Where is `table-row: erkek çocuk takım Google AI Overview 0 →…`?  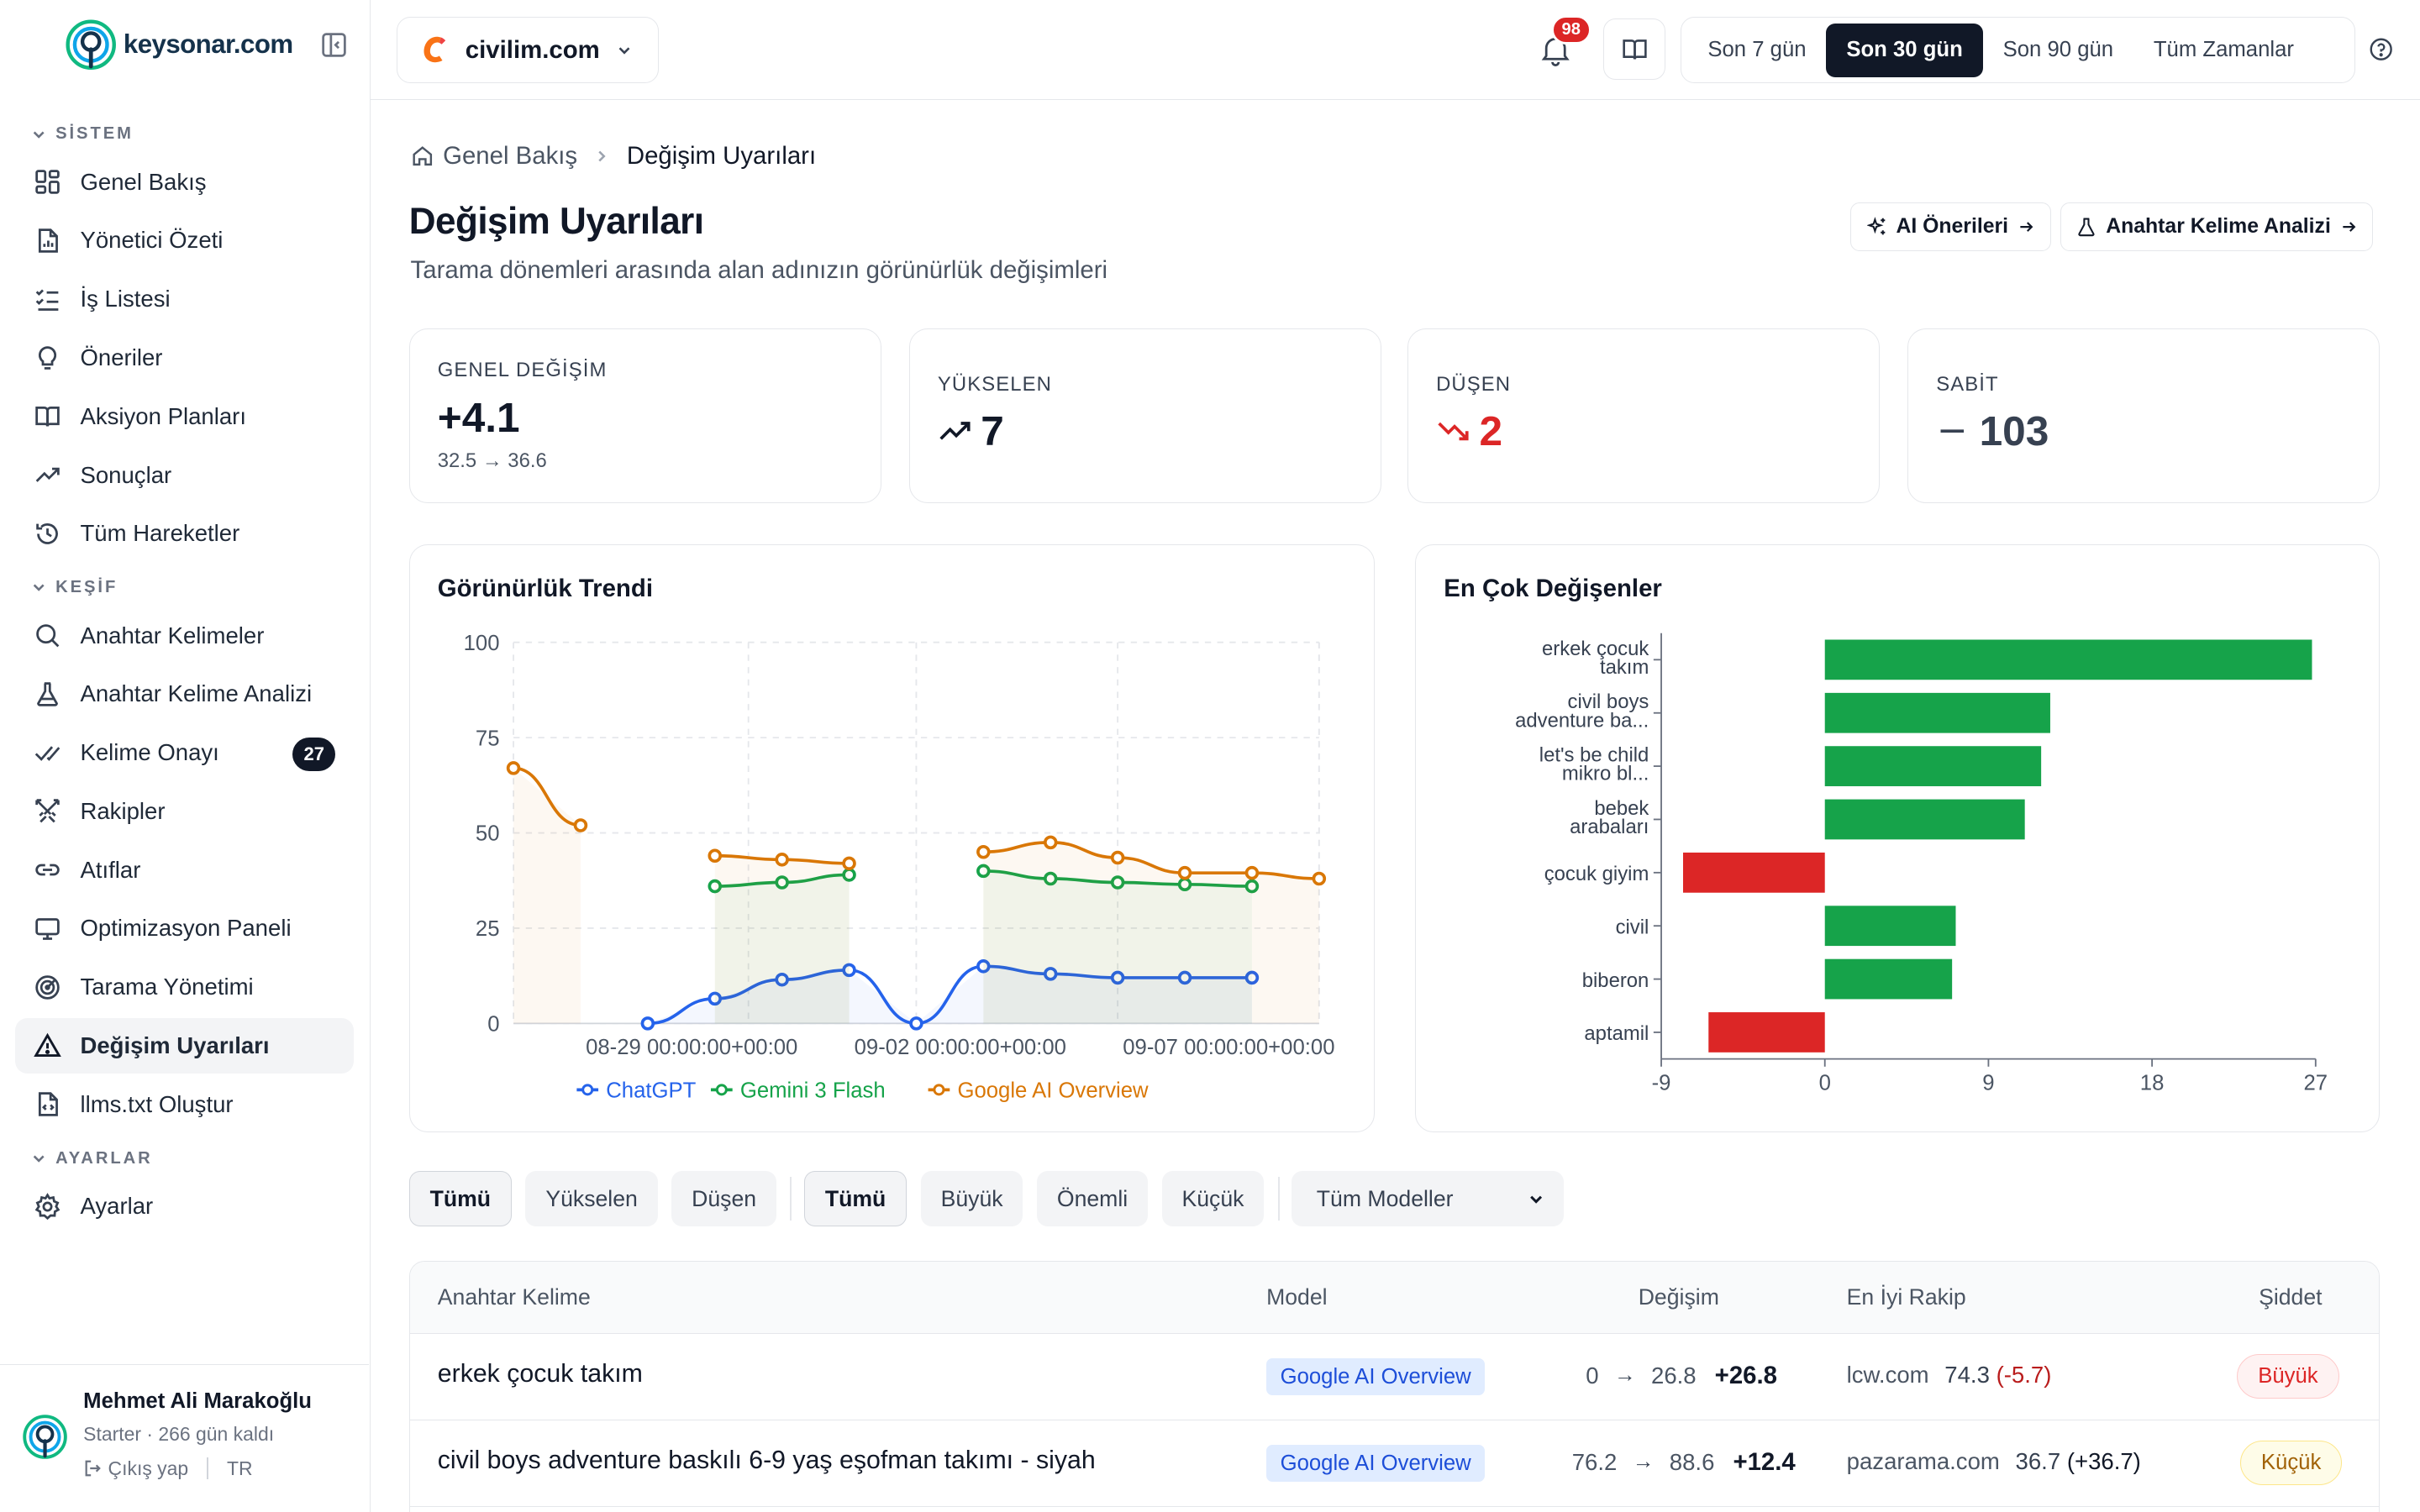 table-row: erkek çocuk takım Google AI Overview 0 →… is located at coordinates (1394, 1377).